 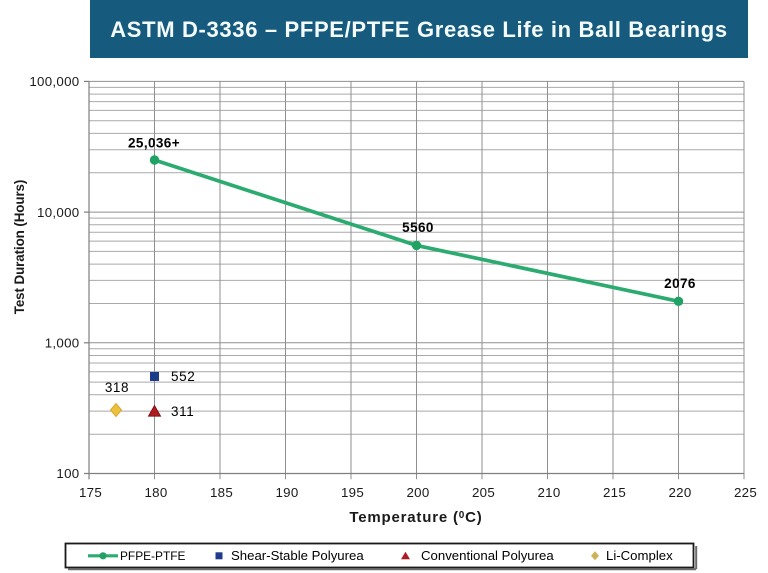 I want to click on svg-text: 318, so click(x=117, y=387).